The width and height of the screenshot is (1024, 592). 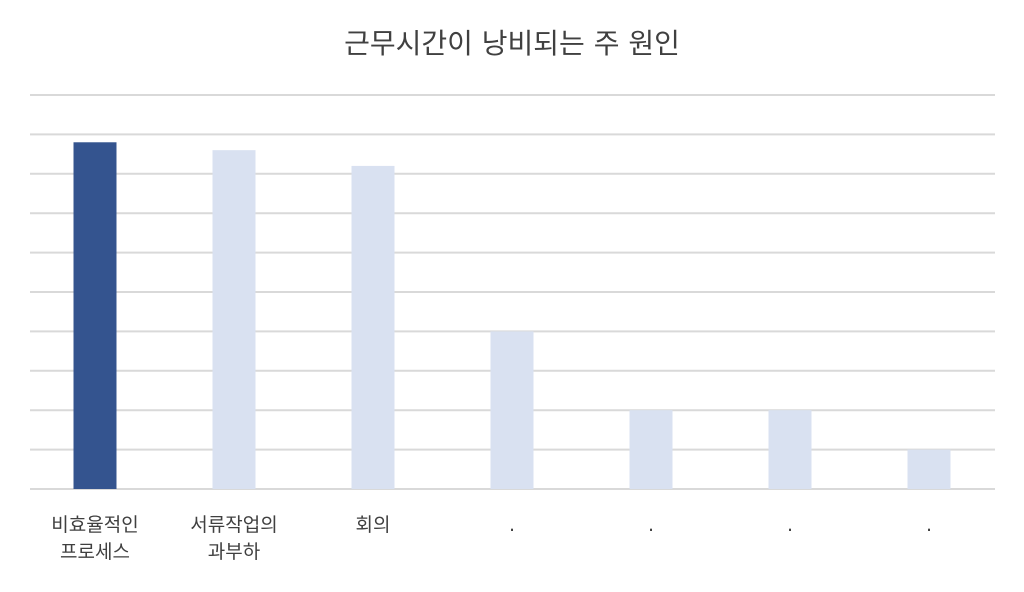 I want to click on category-label: 과부하, so click(x=234, y=552).